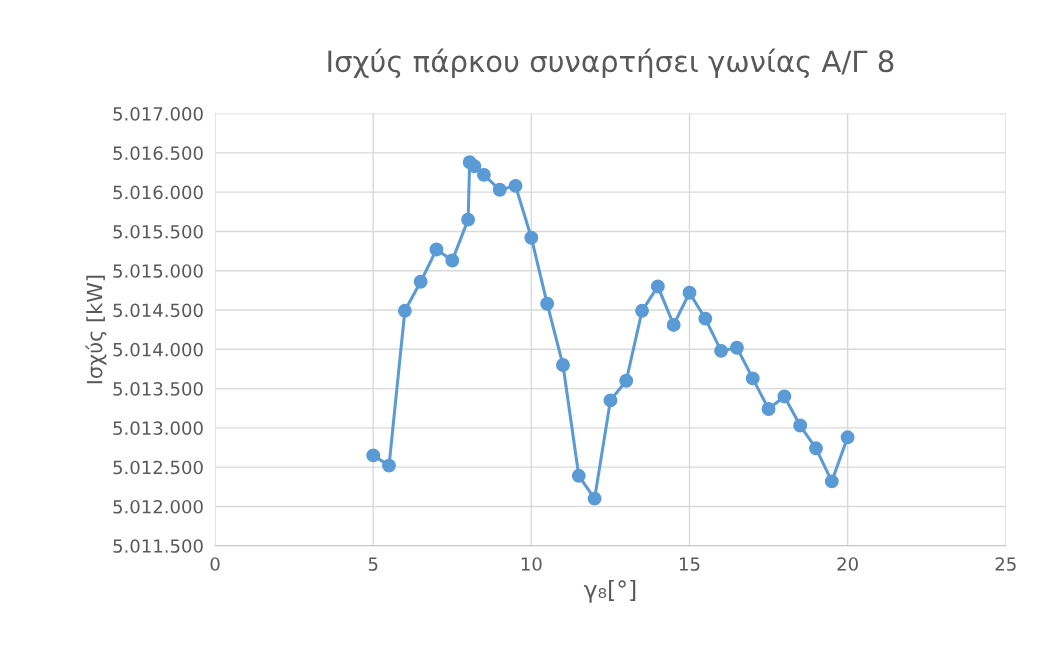  What do you see at coordinates (158, 231) in the screenshot?
I see `y-tick-label: 5.015.500` at bounding box center [158, 231].